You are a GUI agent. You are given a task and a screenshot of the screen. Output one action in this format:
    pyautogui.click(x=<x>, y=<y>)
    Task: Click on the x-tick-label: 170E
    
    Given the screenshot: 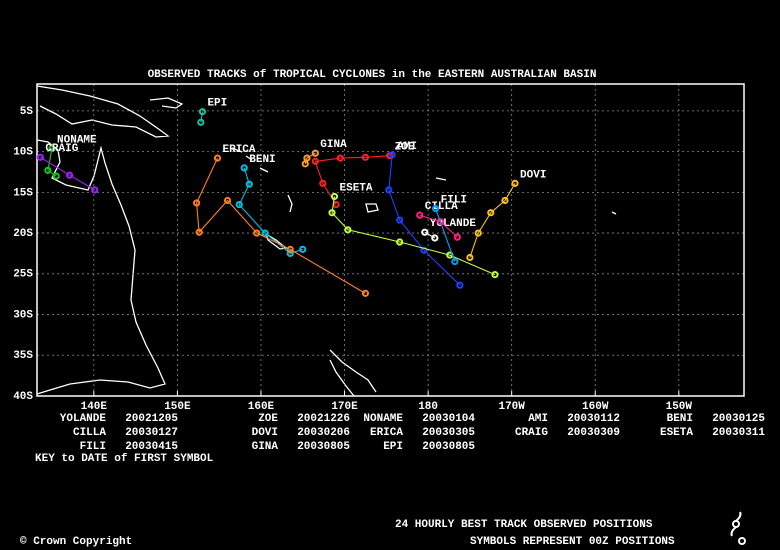 What is the action you would take?
    pyautogui.click(x=344, y=407)
    